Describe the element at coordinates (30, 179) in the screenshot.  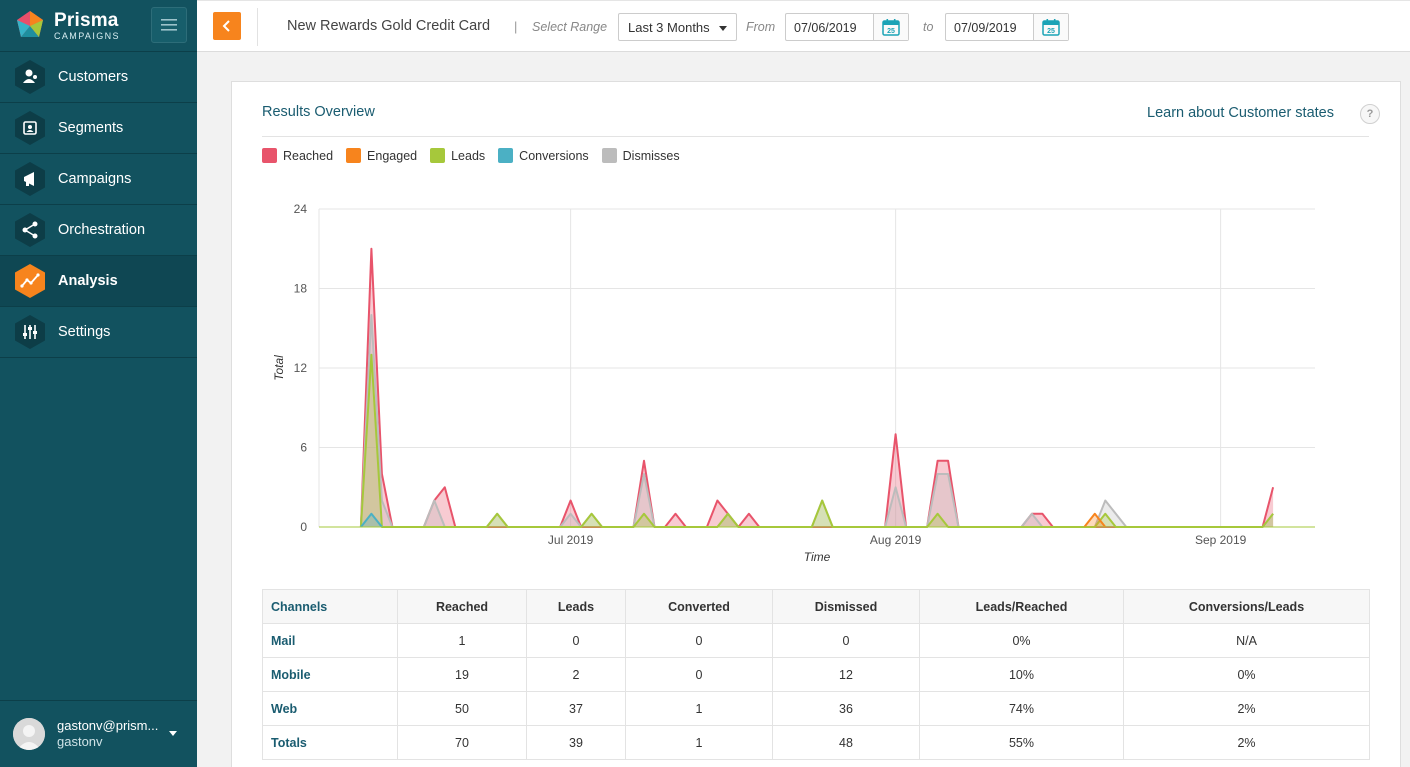
I see `megaphone-icon` at that location.